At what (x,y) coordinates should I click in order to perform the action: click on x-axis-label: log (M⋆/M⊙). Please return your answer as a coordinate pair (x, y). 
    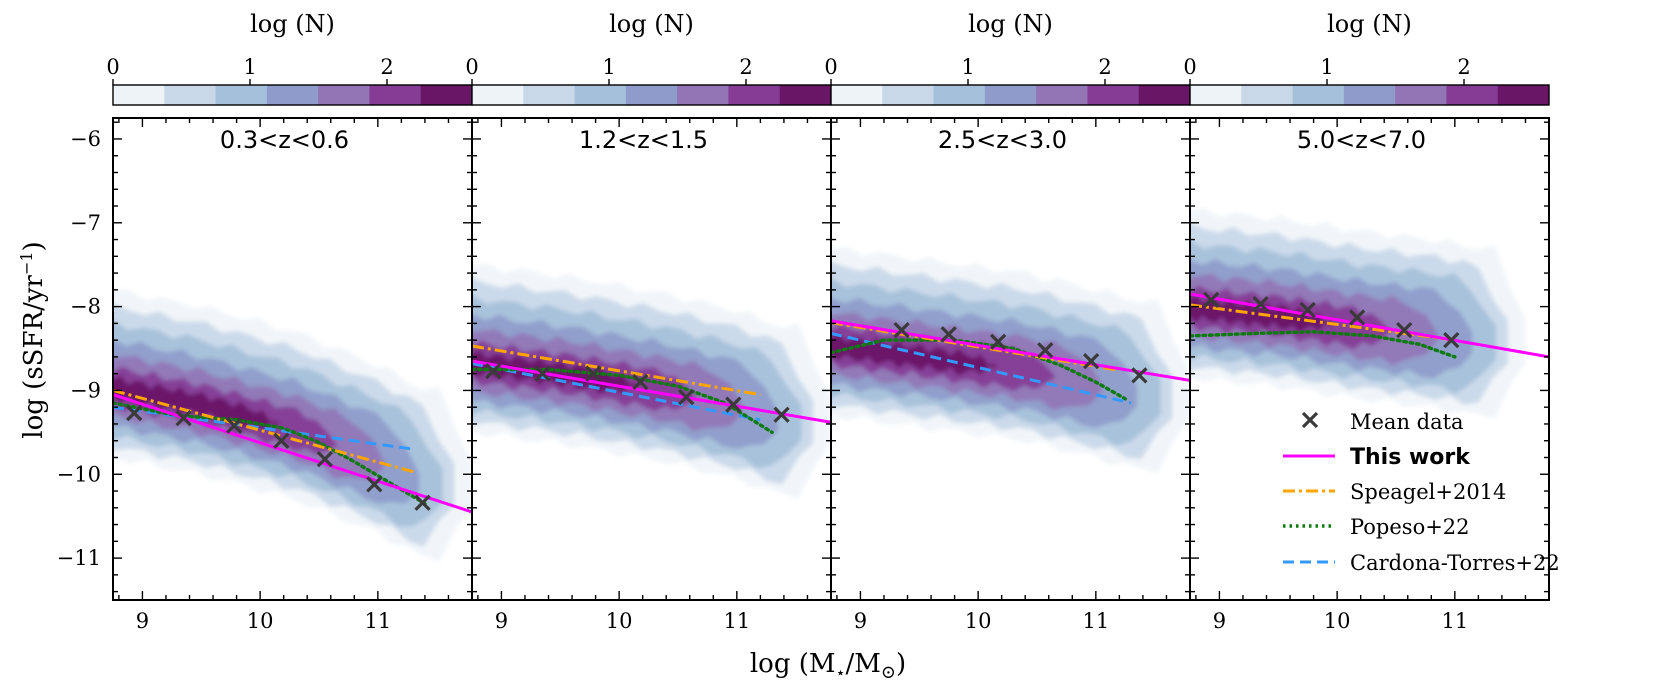
    Looking at the image, I should click on (828, 666).